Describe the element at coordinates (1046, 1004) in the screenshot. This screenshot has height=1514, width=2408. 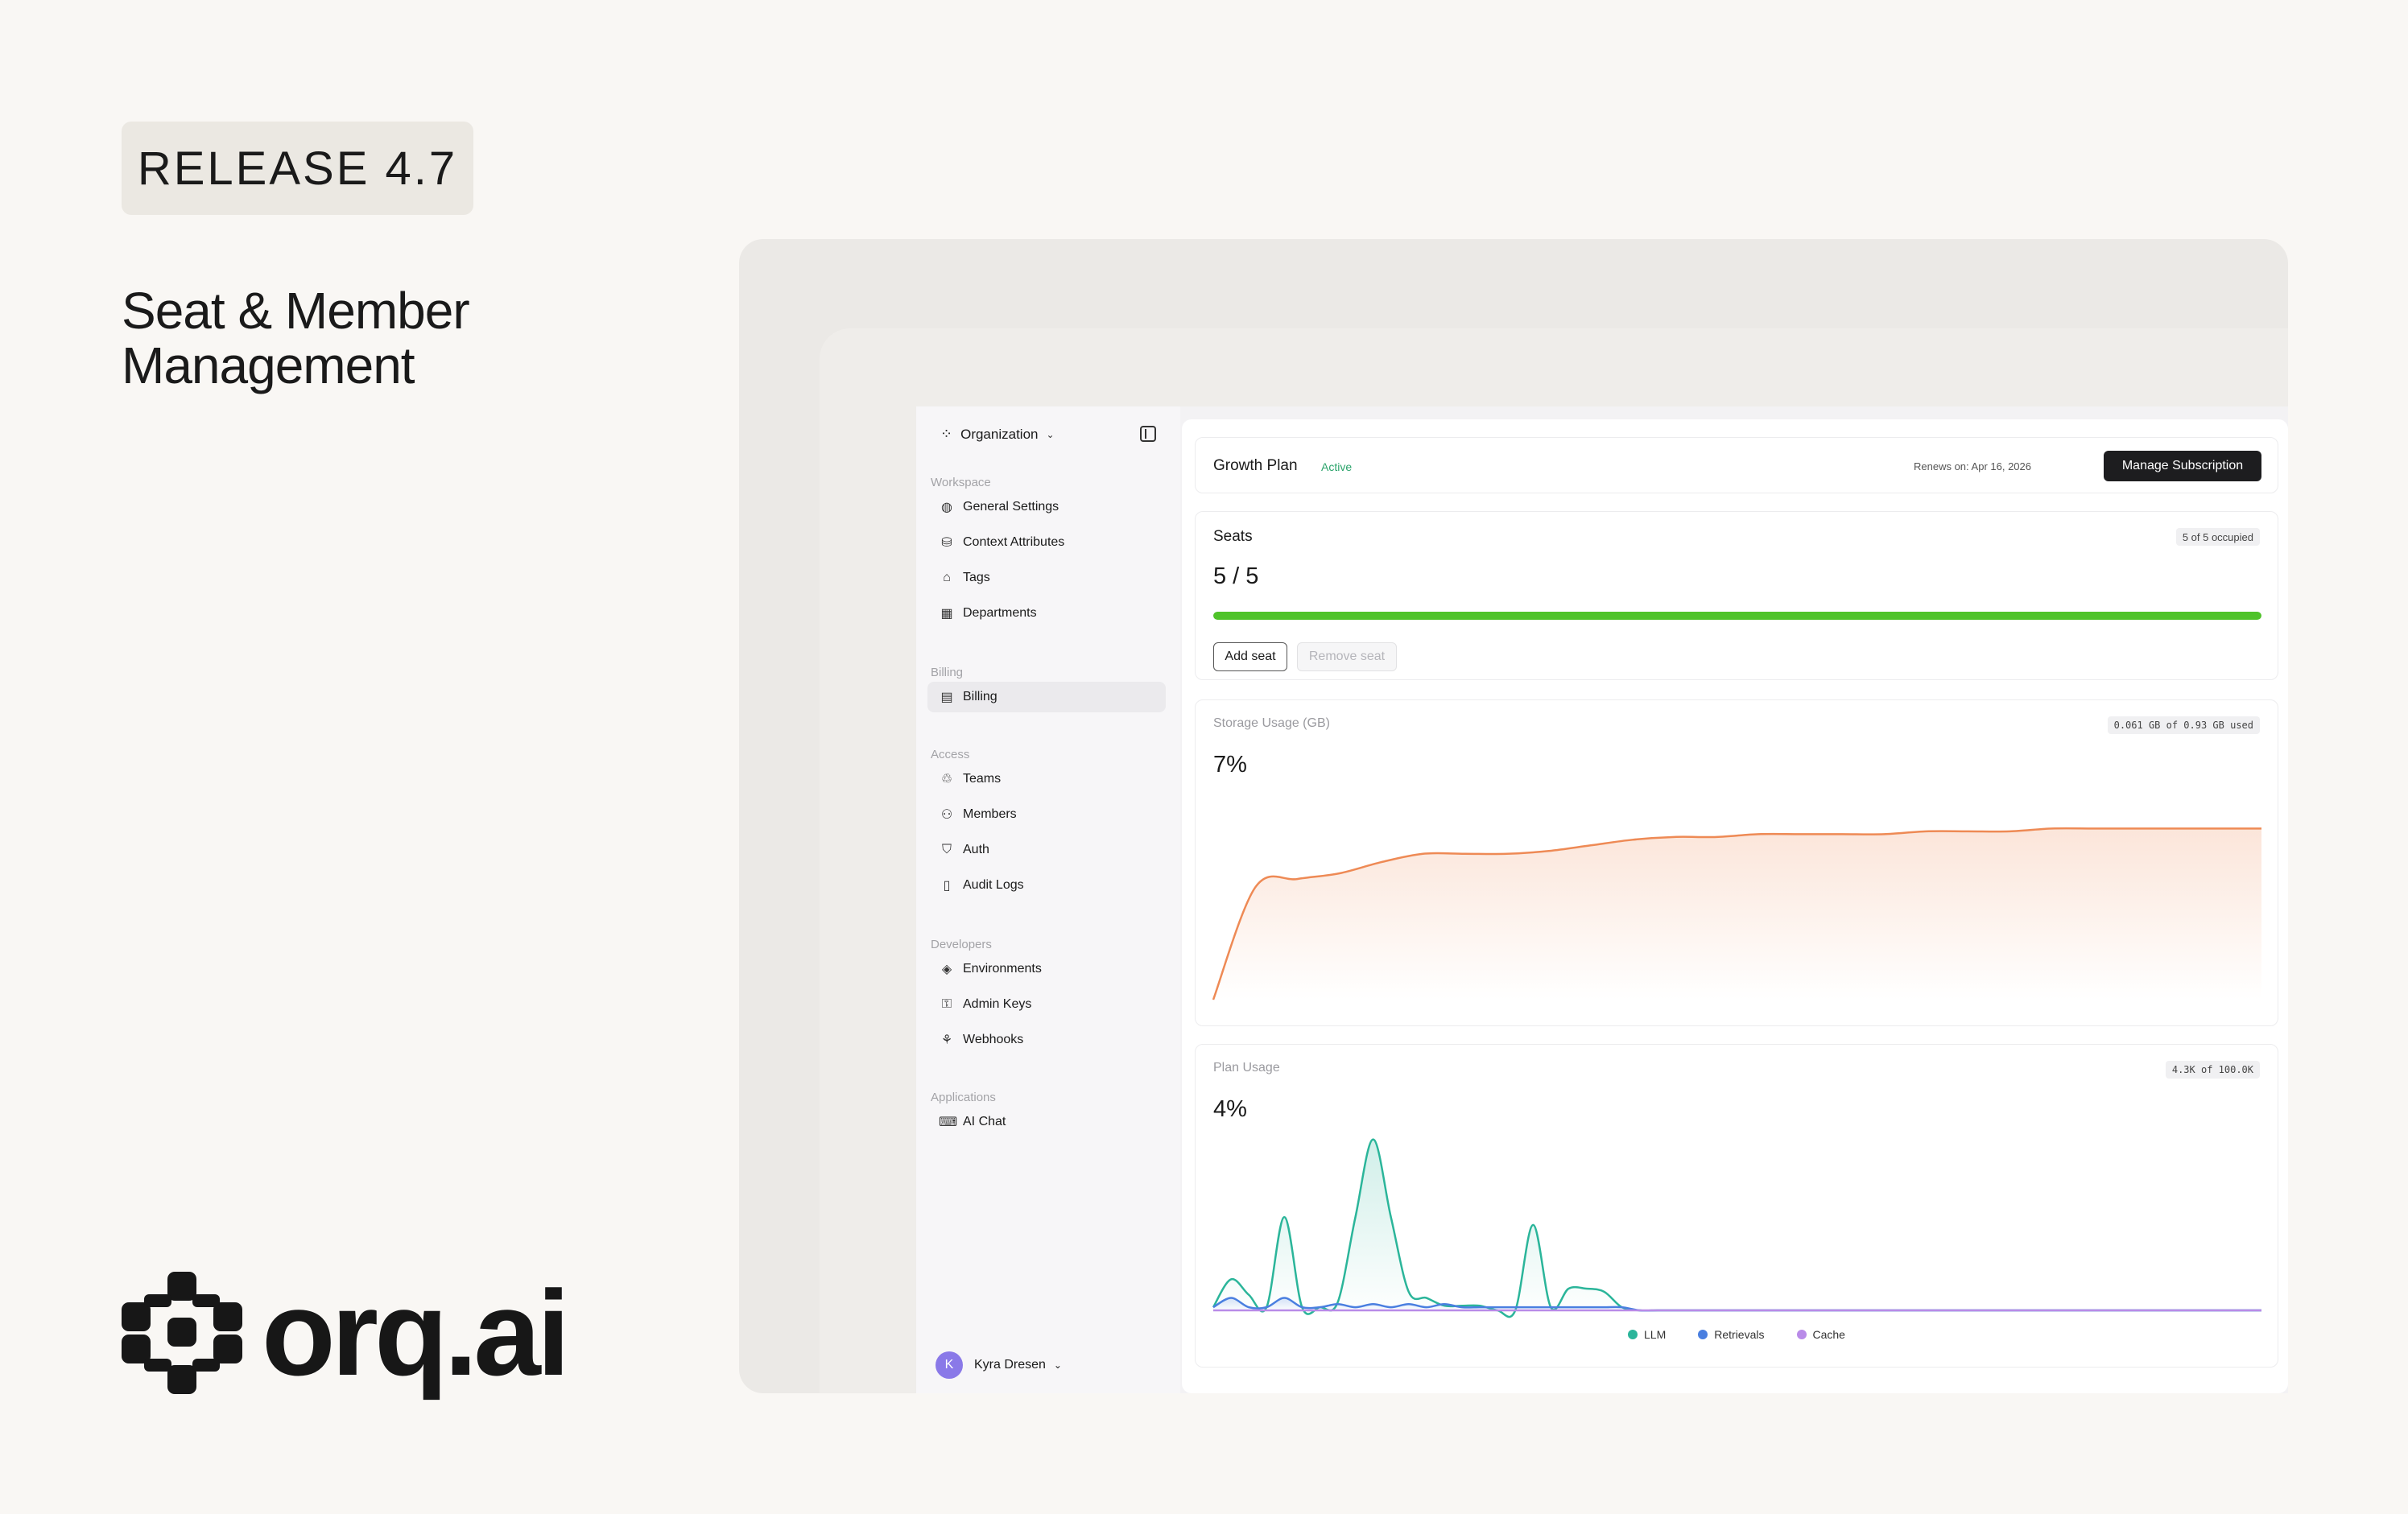
I see `sidebar-item-admin-keys: ⚿ Admin Keys` at that location.